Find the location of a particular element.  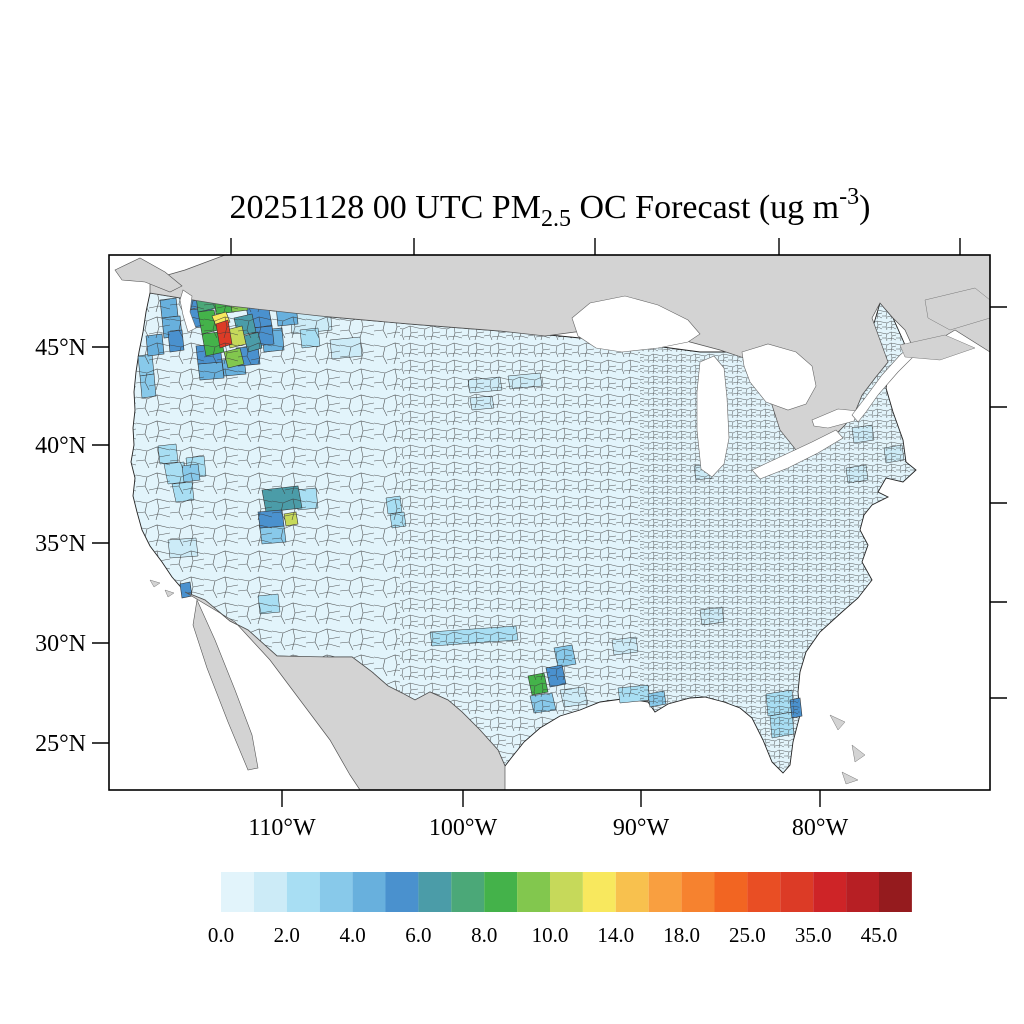

lake-erie is located at coordinates (797, 454).